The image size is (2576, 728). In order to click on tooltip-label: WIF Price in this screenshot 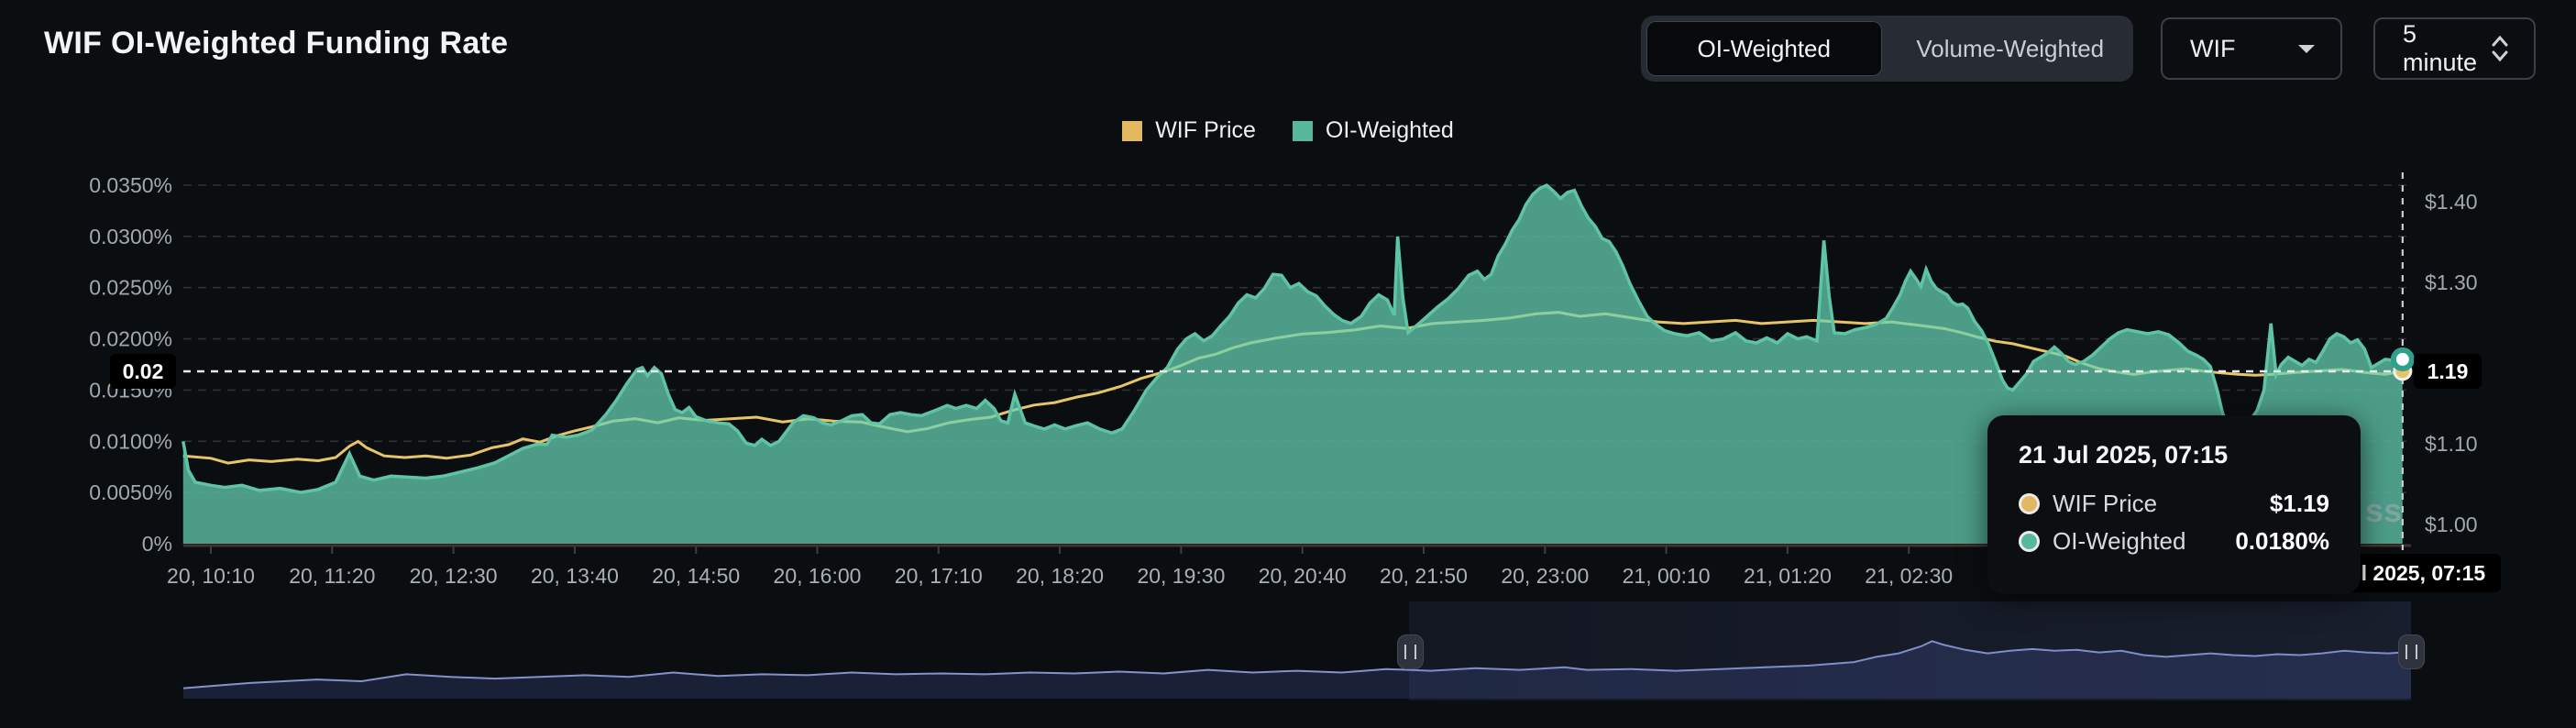, I will do `click(2105, 503)`.